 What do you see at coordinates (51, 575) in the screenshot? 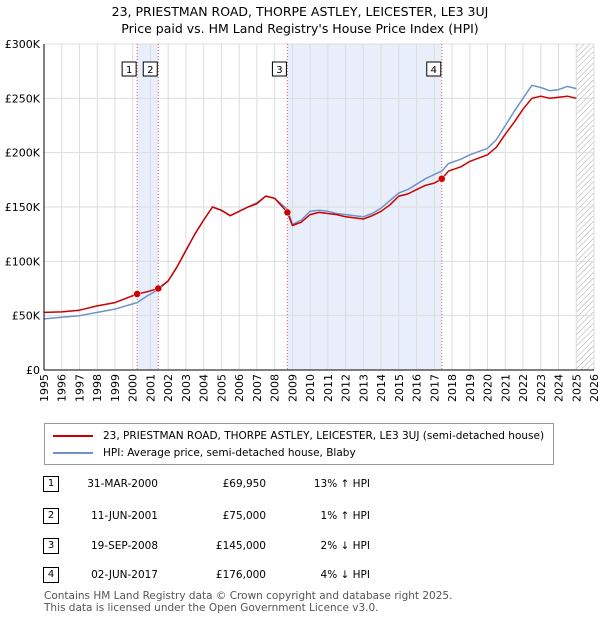
I see `transaction-number: 4` at bounding box center [51, 575].